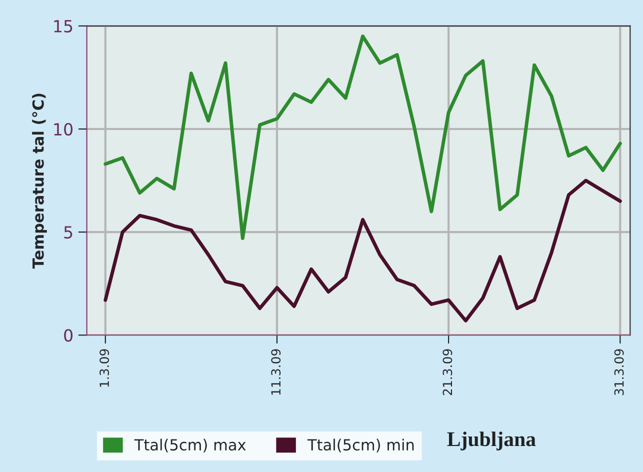  Describe the element at coordinates (276, 372) in the screenshot. I see `x-tick-label: 11.3.09` at that location.